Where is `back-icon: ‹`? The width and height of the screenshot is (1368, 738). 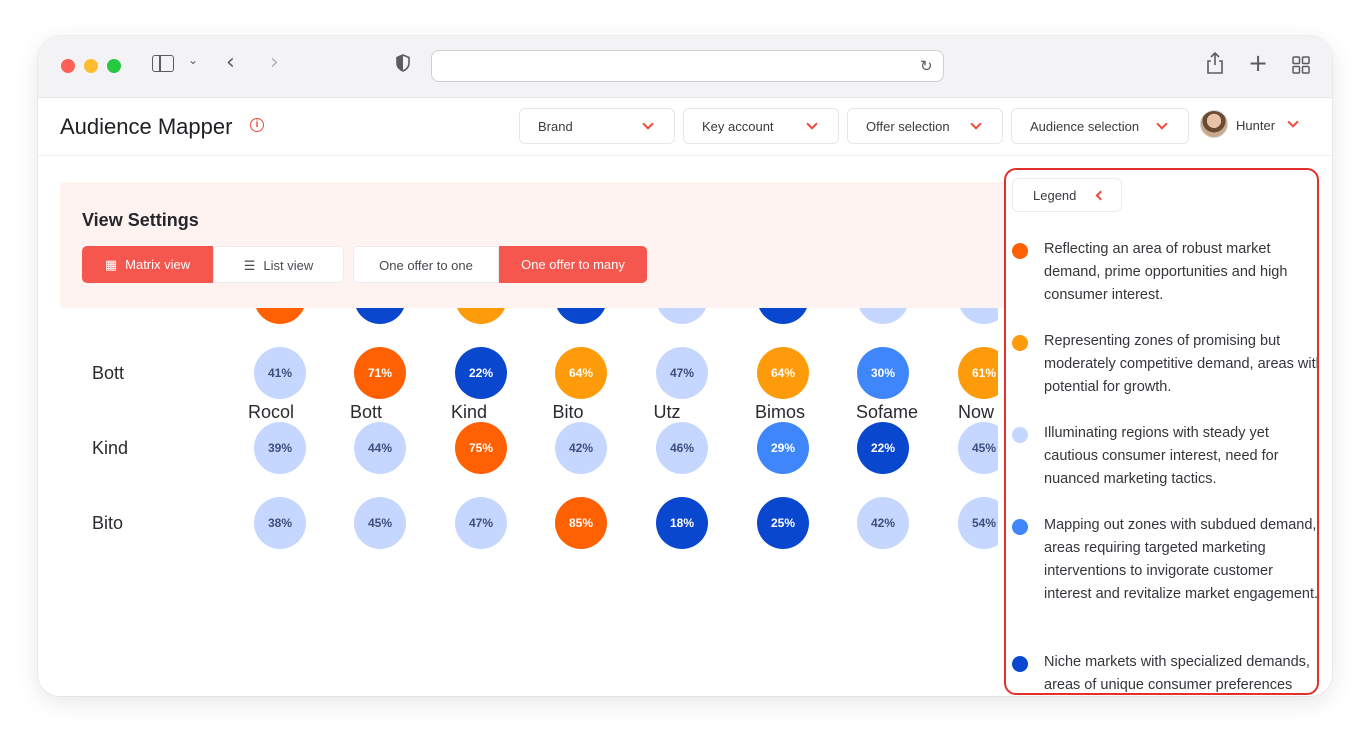
back-icon: ‹ is located at coordinates (230, 62).